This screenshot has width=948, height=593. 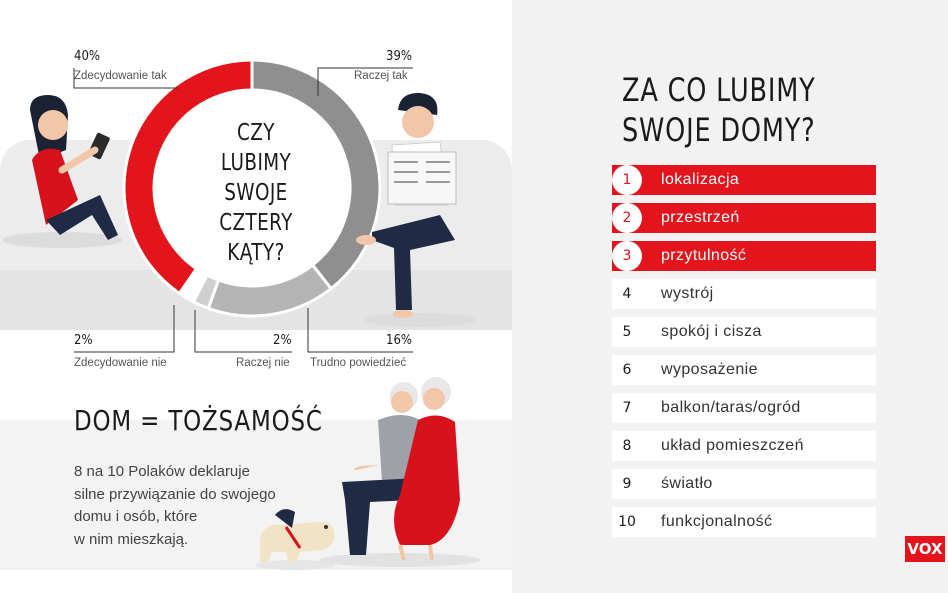 I want to click on ranking-number: 3, so click(x=627, y=256).